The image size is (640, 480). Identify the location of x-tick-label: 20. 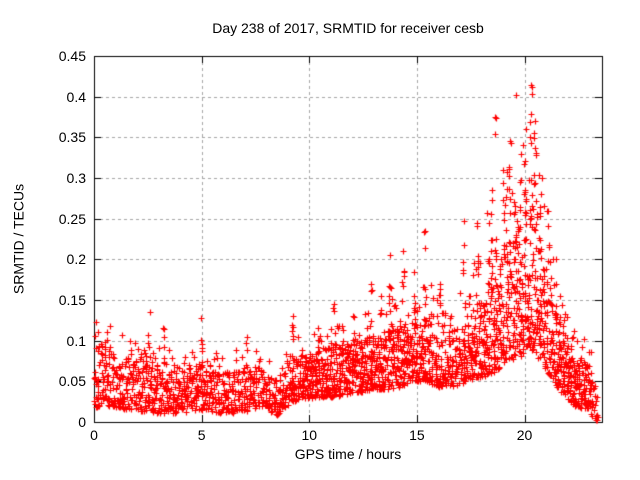
(524, 435).